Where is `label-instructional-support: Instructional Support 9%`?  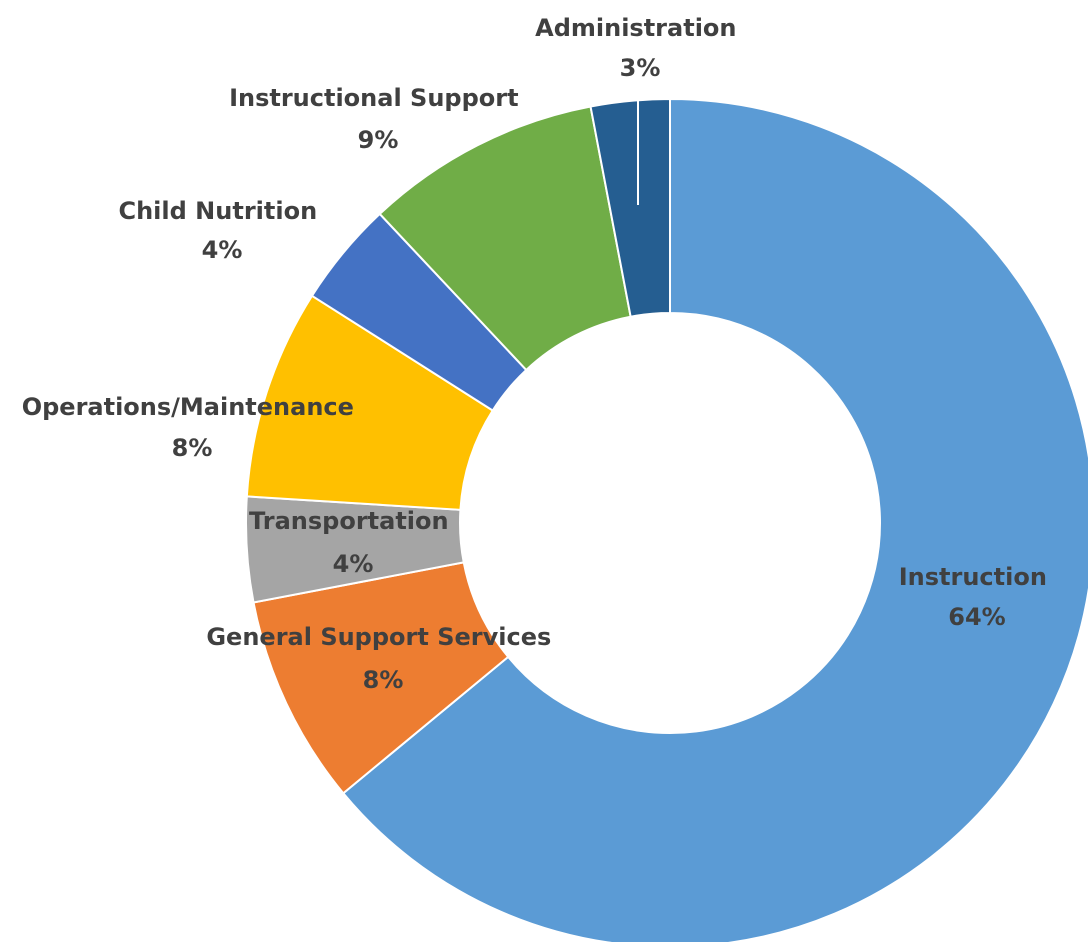
label-instructional-support: Instructional Support 9% is located at coordinates (378, 119).